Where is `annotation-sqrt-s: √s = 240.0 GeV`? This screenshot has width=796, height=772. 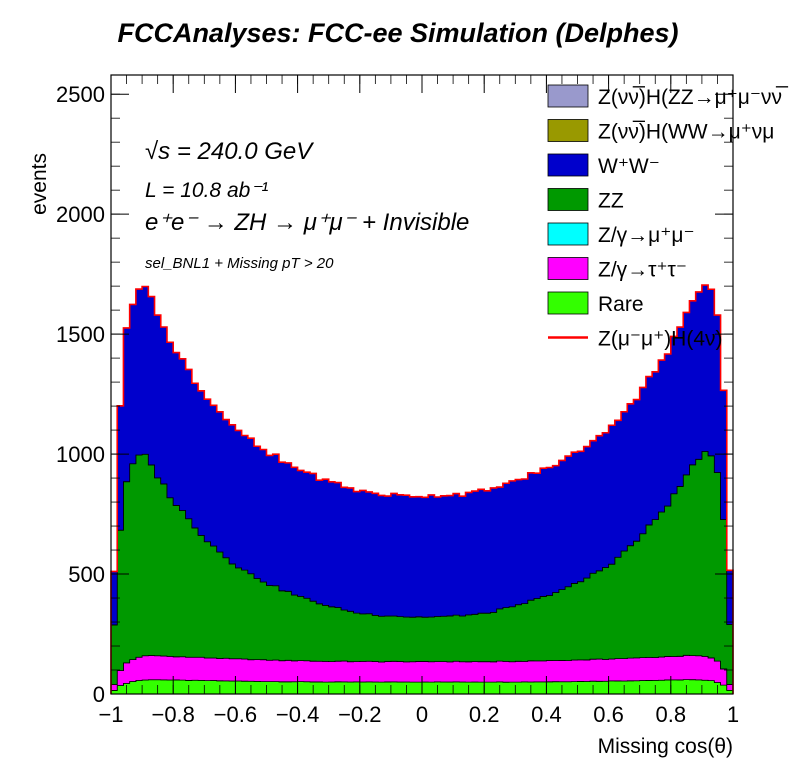 annotation-sqrt-s: √s = 240.0 GeV is located at coordinates (229, 151).